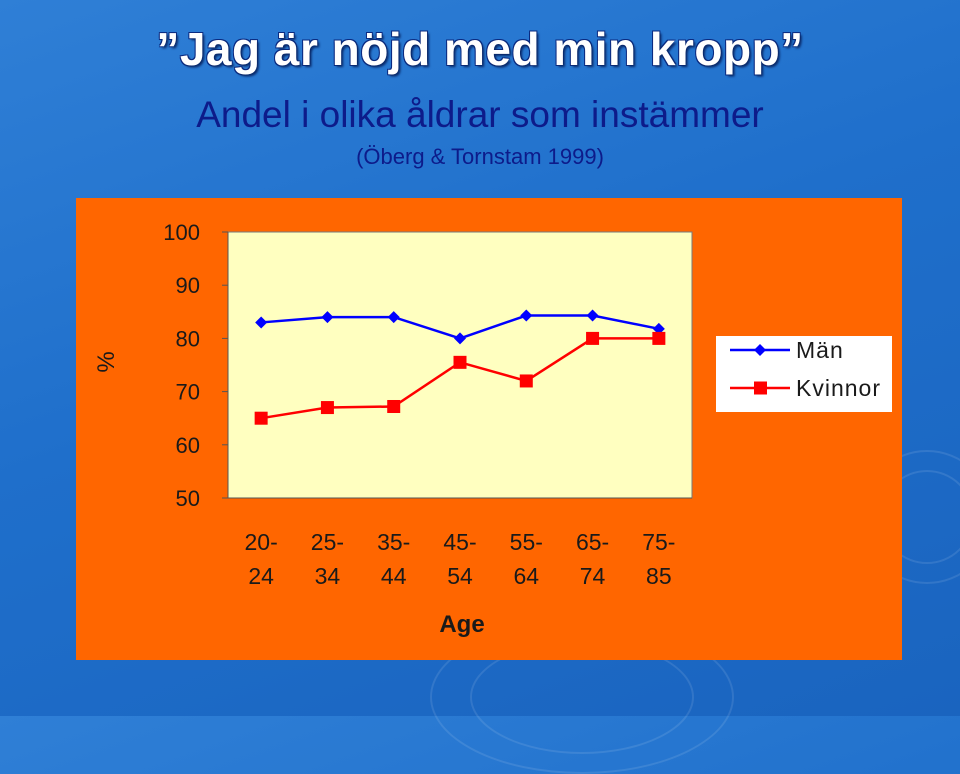 The width and height of the screenshot is (960, 774). Describe the element at coordinates (261, 542) in the screenshot. I see `x-tick-label: 20-` at that location.